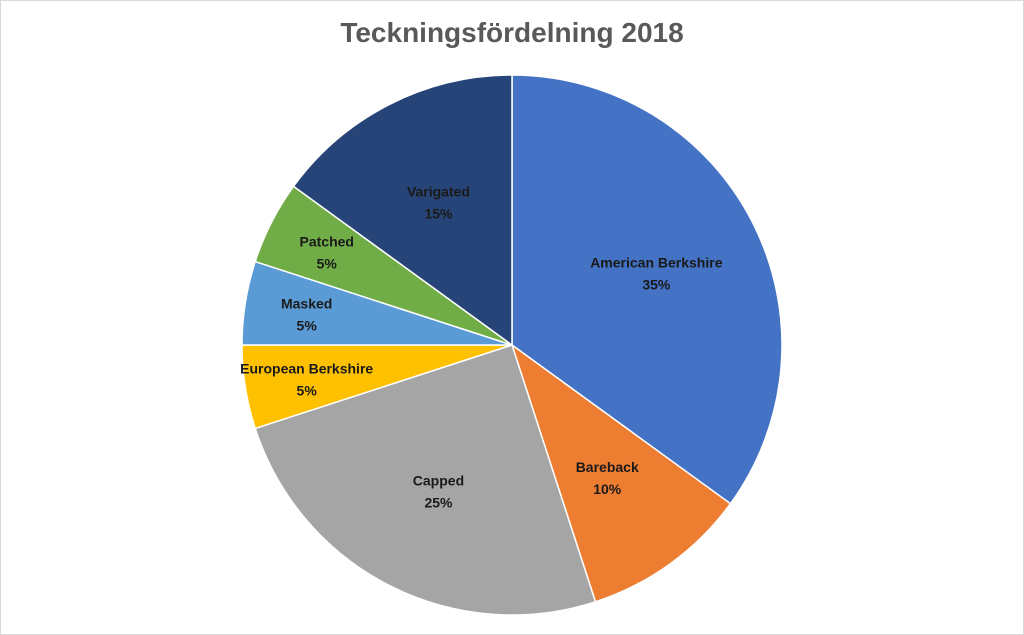 Image resolution: width=1024 pixels, height=635 pixels. Describe the element at coordinates (438, 192) in the screenshot. I see `data-label-category: Varigated` at that location.